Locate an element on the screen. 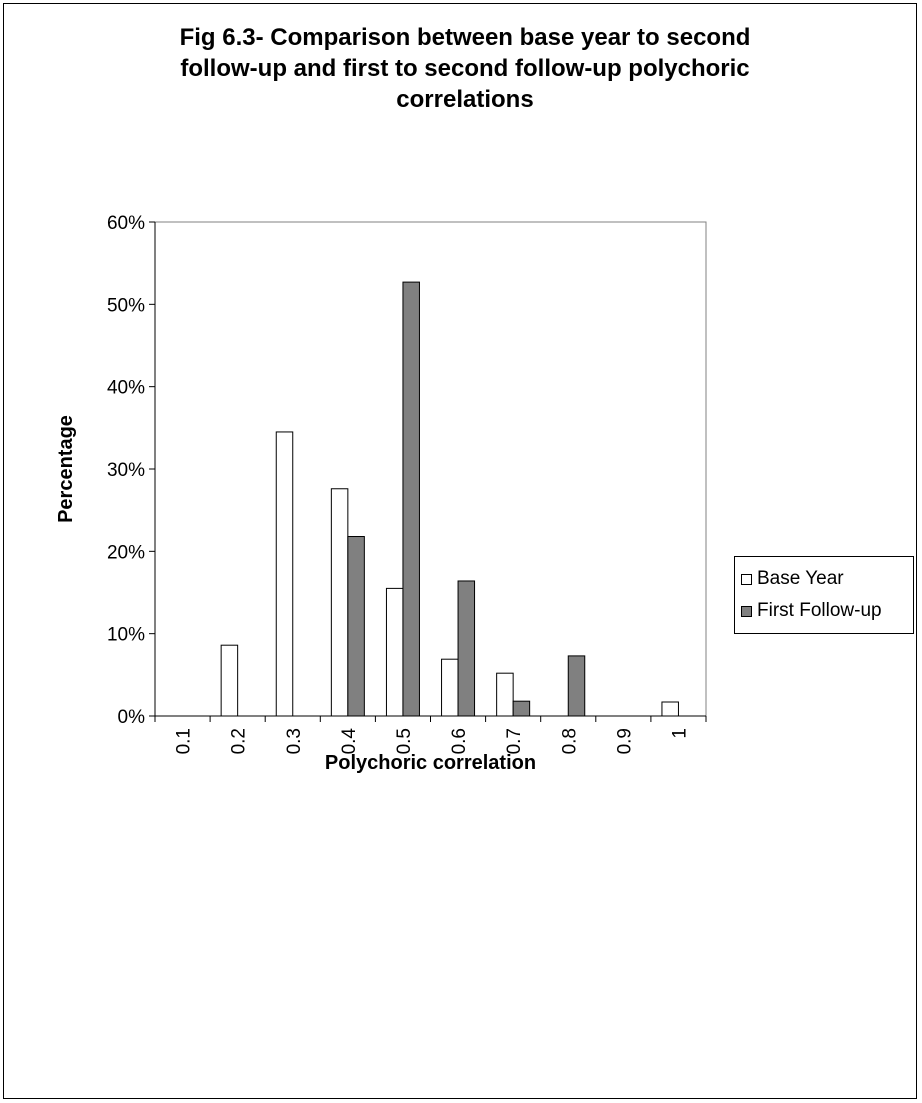 This screenshot has width=922, height=1103. legend-item-base-year: Base Year is located at coordinates (792, 579).